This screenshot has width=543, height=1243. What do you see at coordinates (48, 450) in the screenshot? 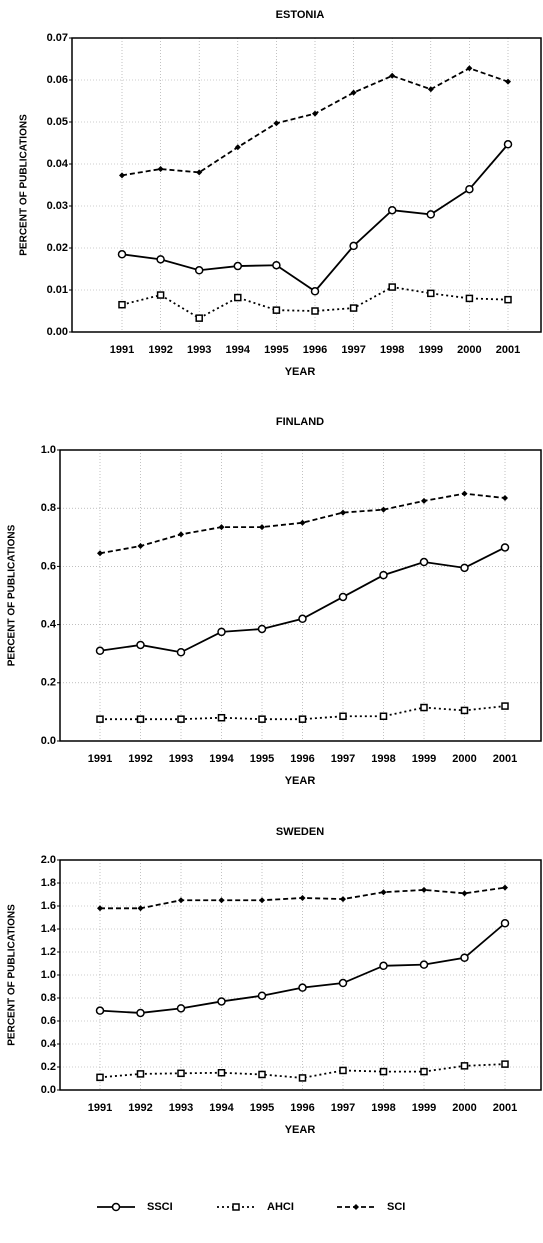
I see `y-tick-label: 1.0` at bounding box center [48, 450].